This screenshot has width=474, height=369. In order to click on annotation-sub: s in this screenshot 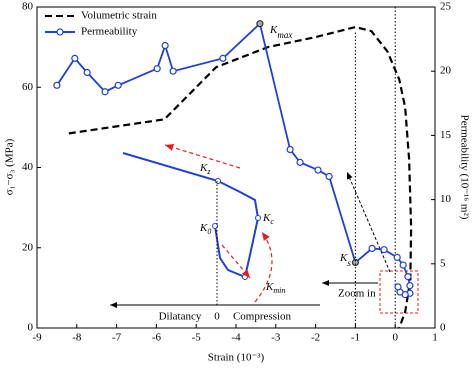, I will do `click(349, 263)`.